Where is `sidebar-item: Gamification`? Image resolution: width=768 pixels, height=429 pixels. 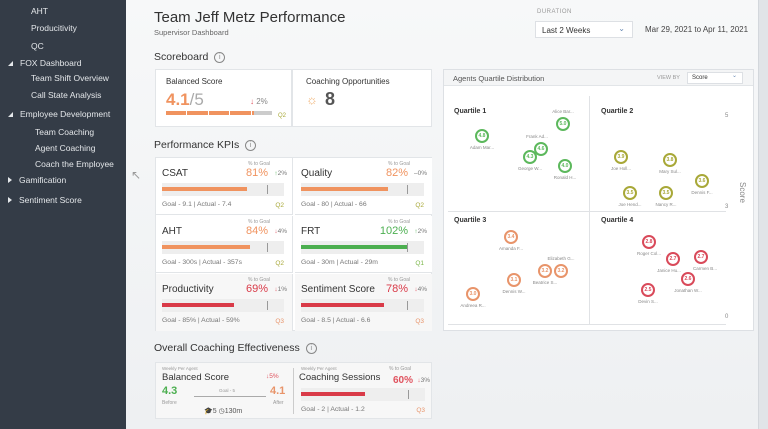 sidebar-item: Gamification is located at coordinates (37, 180).